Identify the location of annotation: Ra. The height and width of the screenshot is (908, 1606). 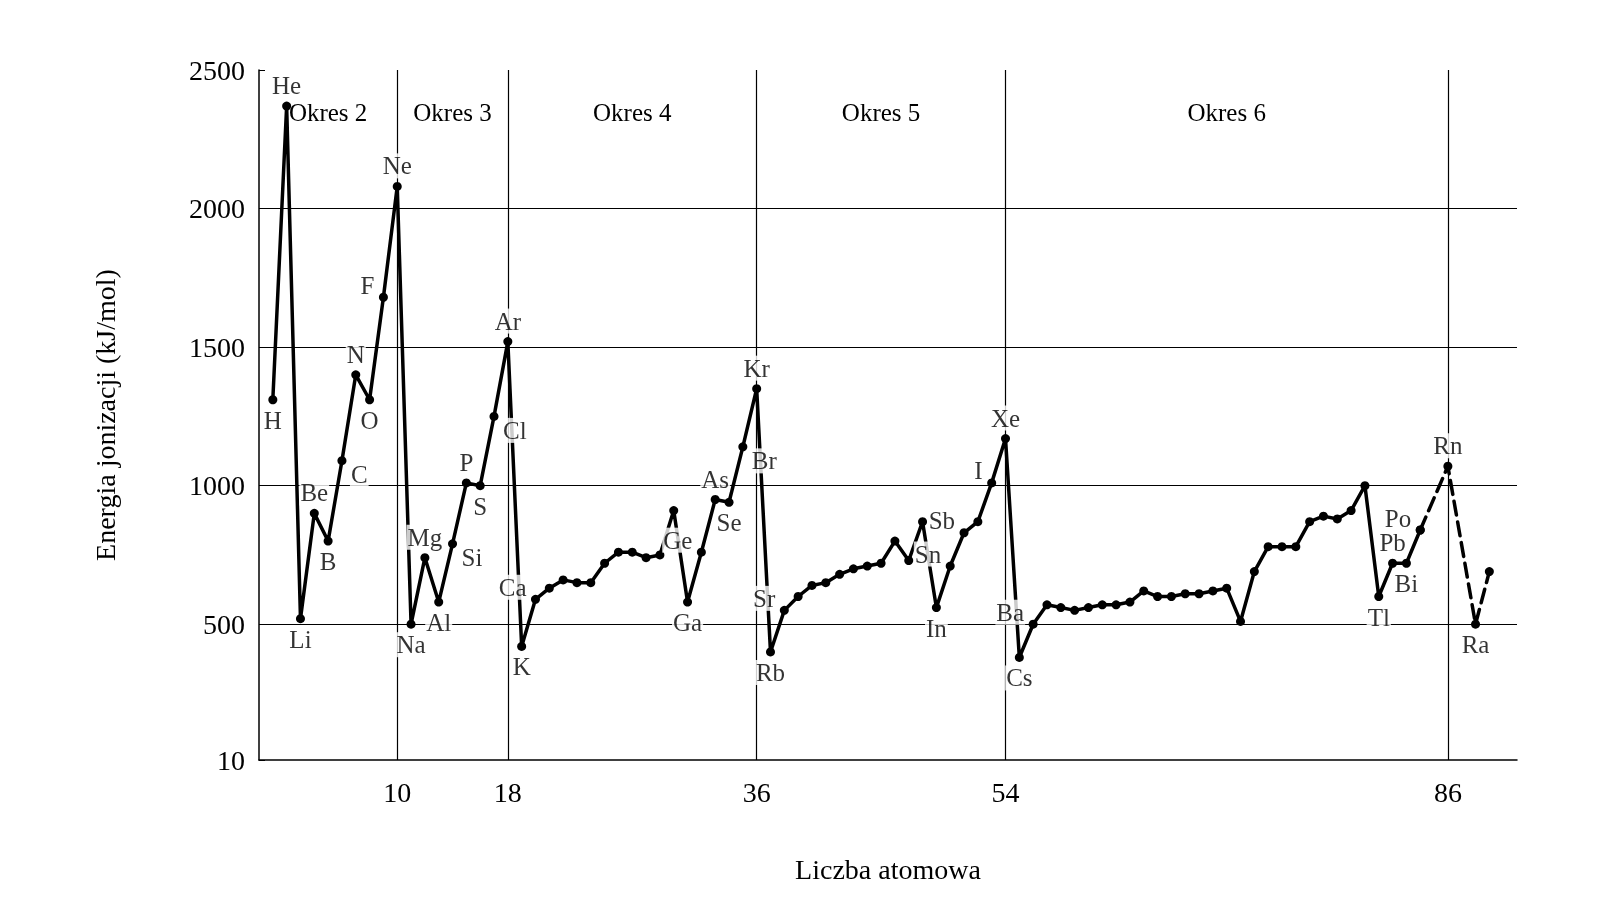
(1475, 645).